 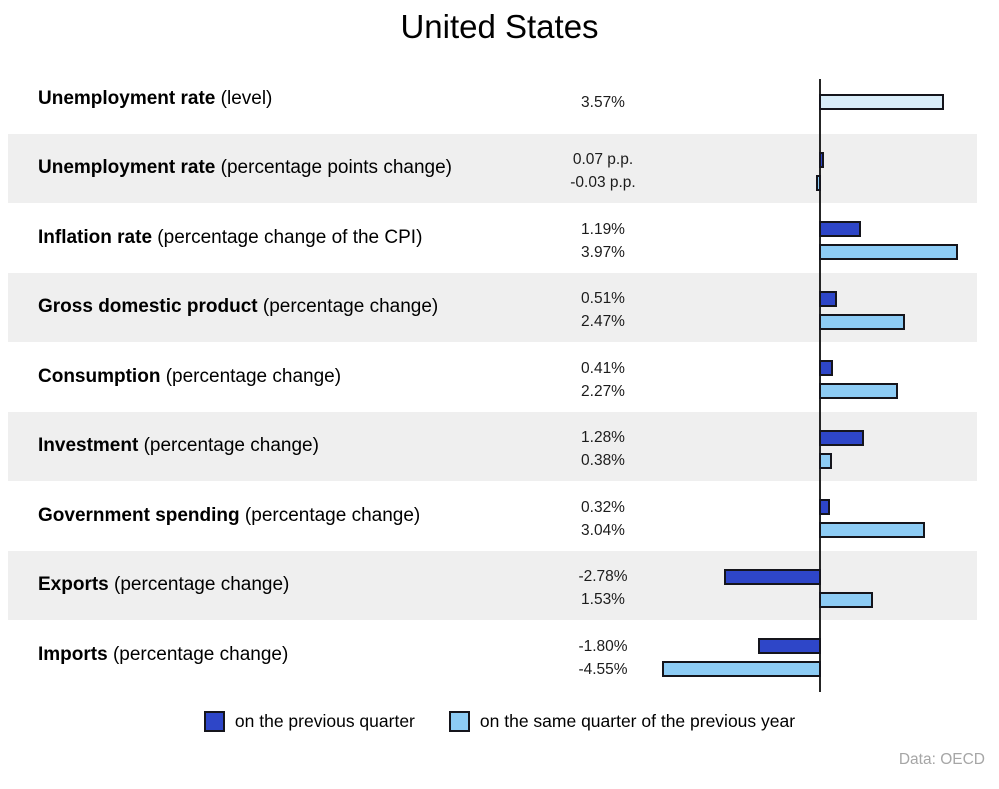 What do you see at coordinates (499, 99) in the screenshot?
I see `chart-row: Unemployment rate (level) 3.57%` at bounding box center [499, 99].